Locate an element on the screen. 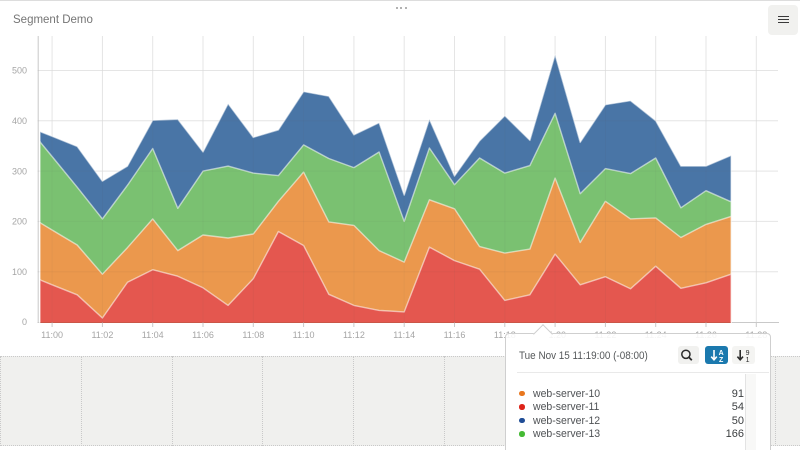  svg-text: 11:12 is located at coordinates (354, 335).